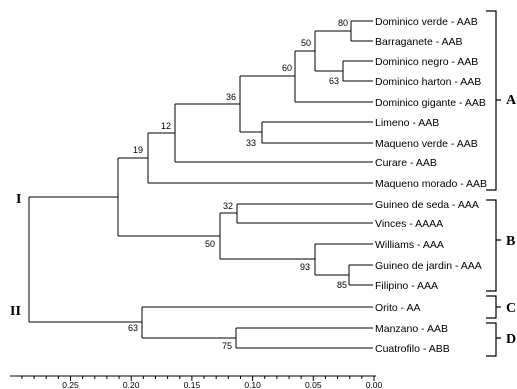  Describe the element at coordinates (428, 266) in the screenshot. I see `leaf-label: Guineo de jardin - AAA` at that location.